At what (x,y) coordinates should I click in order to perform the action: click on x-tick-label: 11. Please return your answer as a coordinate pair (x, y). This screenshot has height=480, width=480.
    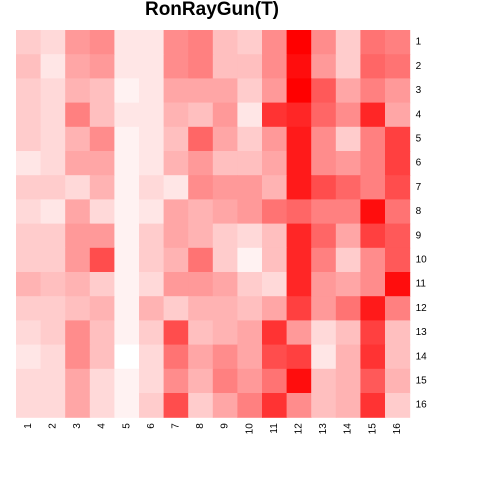
    Looking at the image, I should click on (274, 428).